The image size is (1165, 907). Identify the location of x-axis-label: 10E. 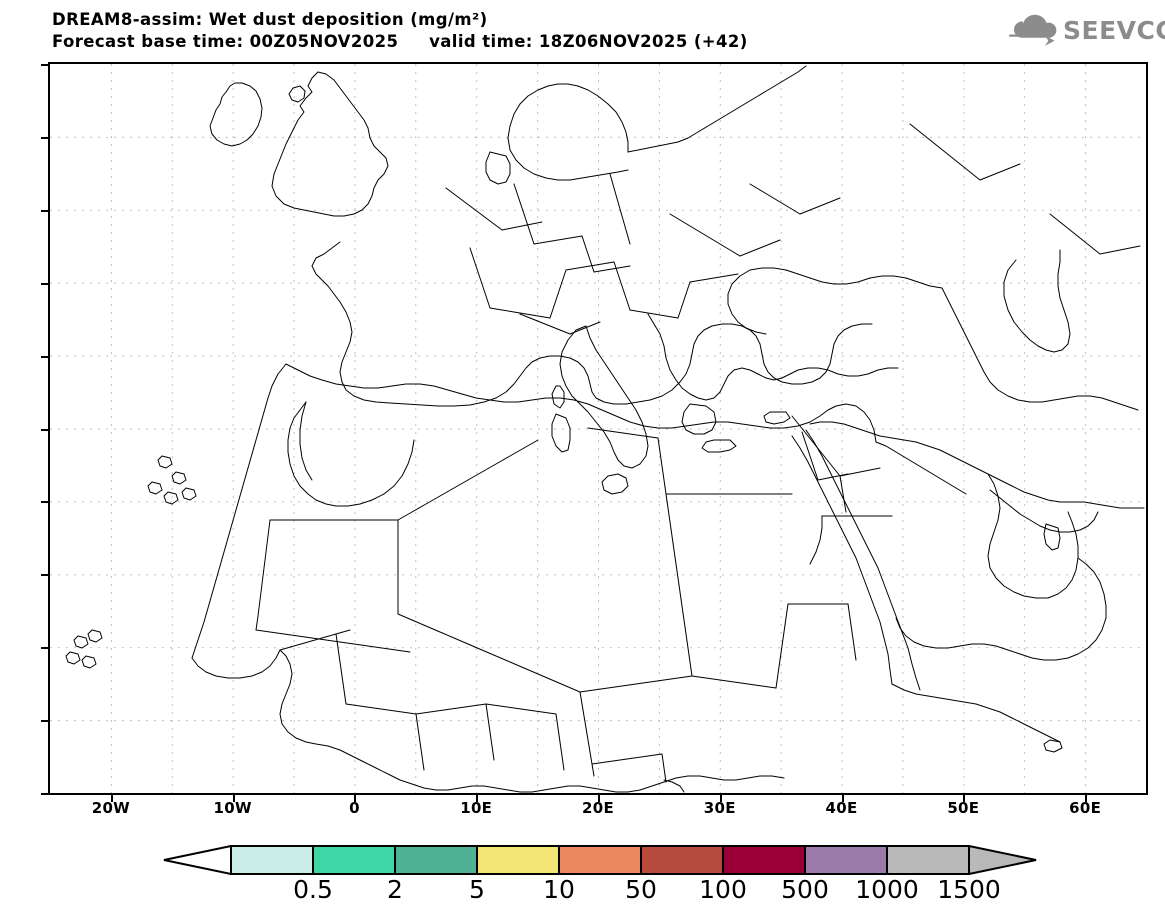
(476, 808).